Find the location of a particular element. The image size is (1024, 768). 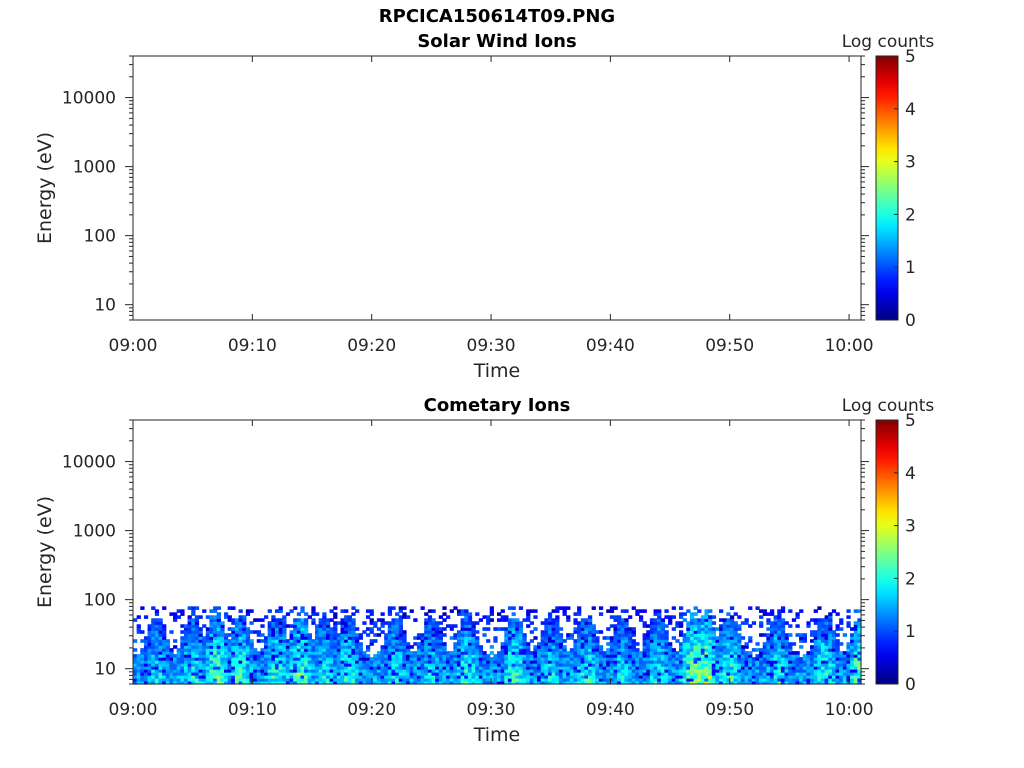

y-tick-label: 100 is located at coordinates (100, 237).